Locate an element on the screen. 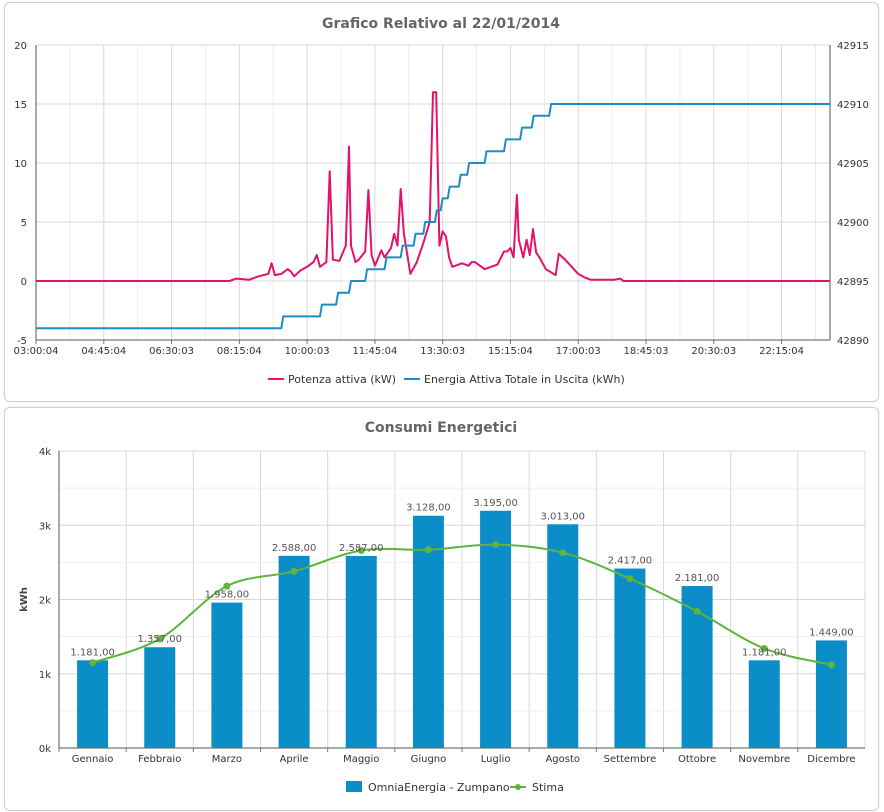 The height and width of the screenshot is (812, 884). data-label: 2.417,00 is located at coordinates (630, 561).